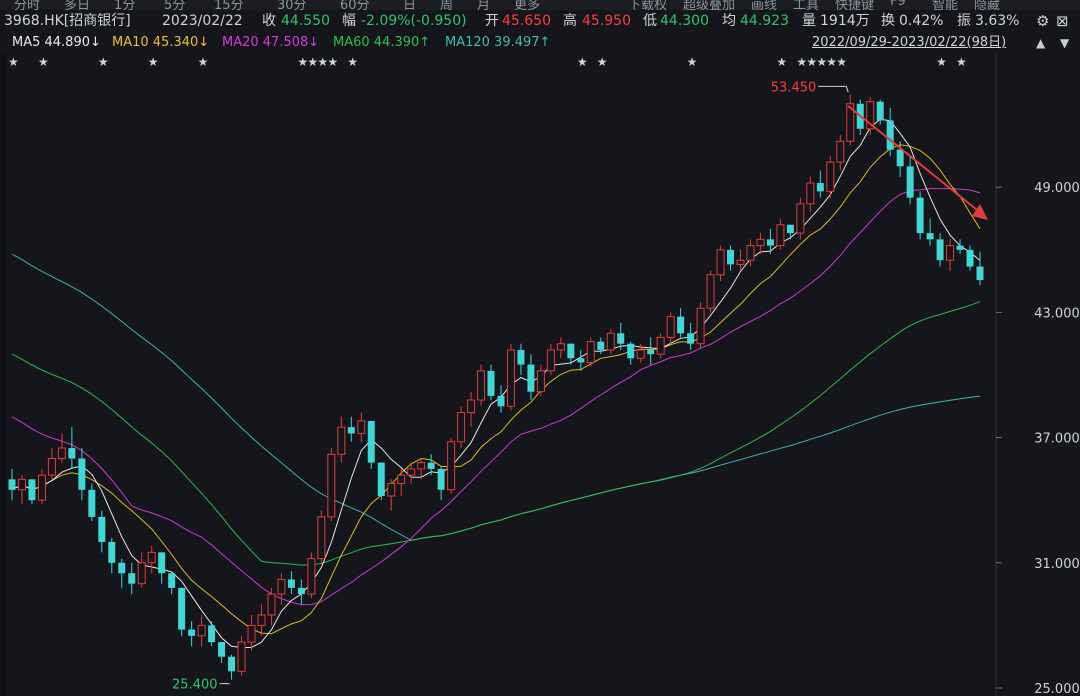  Describe the element at coordinates (305, 21) in the screenshot. I see `close-value: 44.550` at that location.